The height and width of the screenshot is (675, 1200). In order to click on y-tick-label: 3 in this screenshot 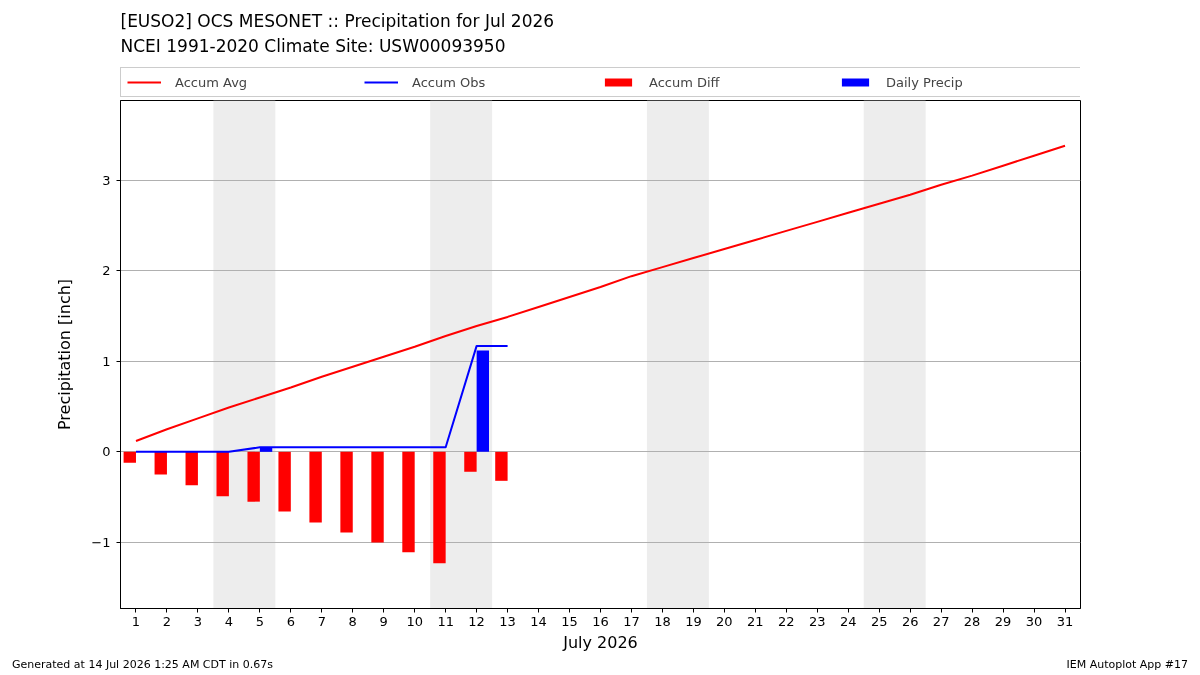, I will do `click(106, 180)`.